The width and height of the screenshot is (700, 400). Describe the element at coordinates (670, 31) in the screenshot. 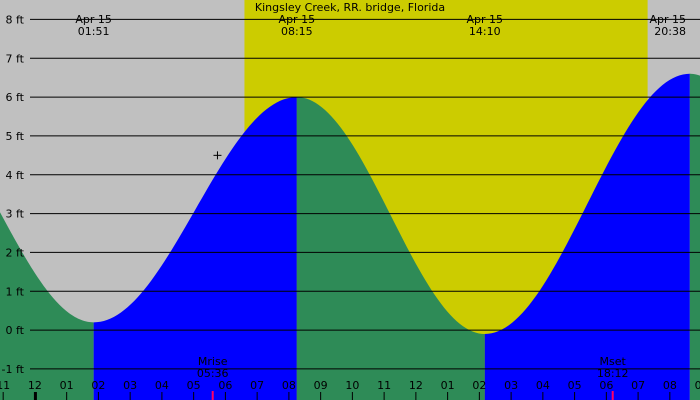

I see `tide-event-time: 20:38` at that location.